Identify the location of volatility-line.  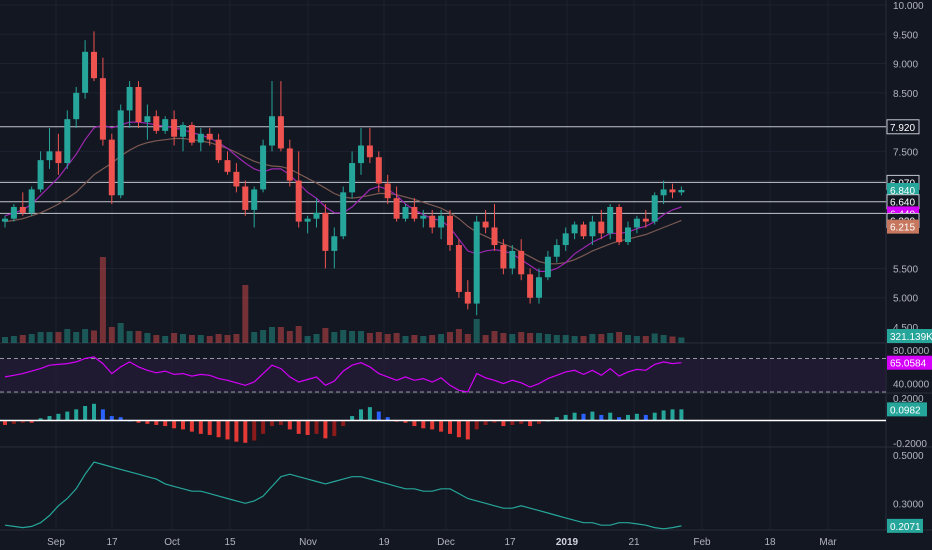
(343, 495).